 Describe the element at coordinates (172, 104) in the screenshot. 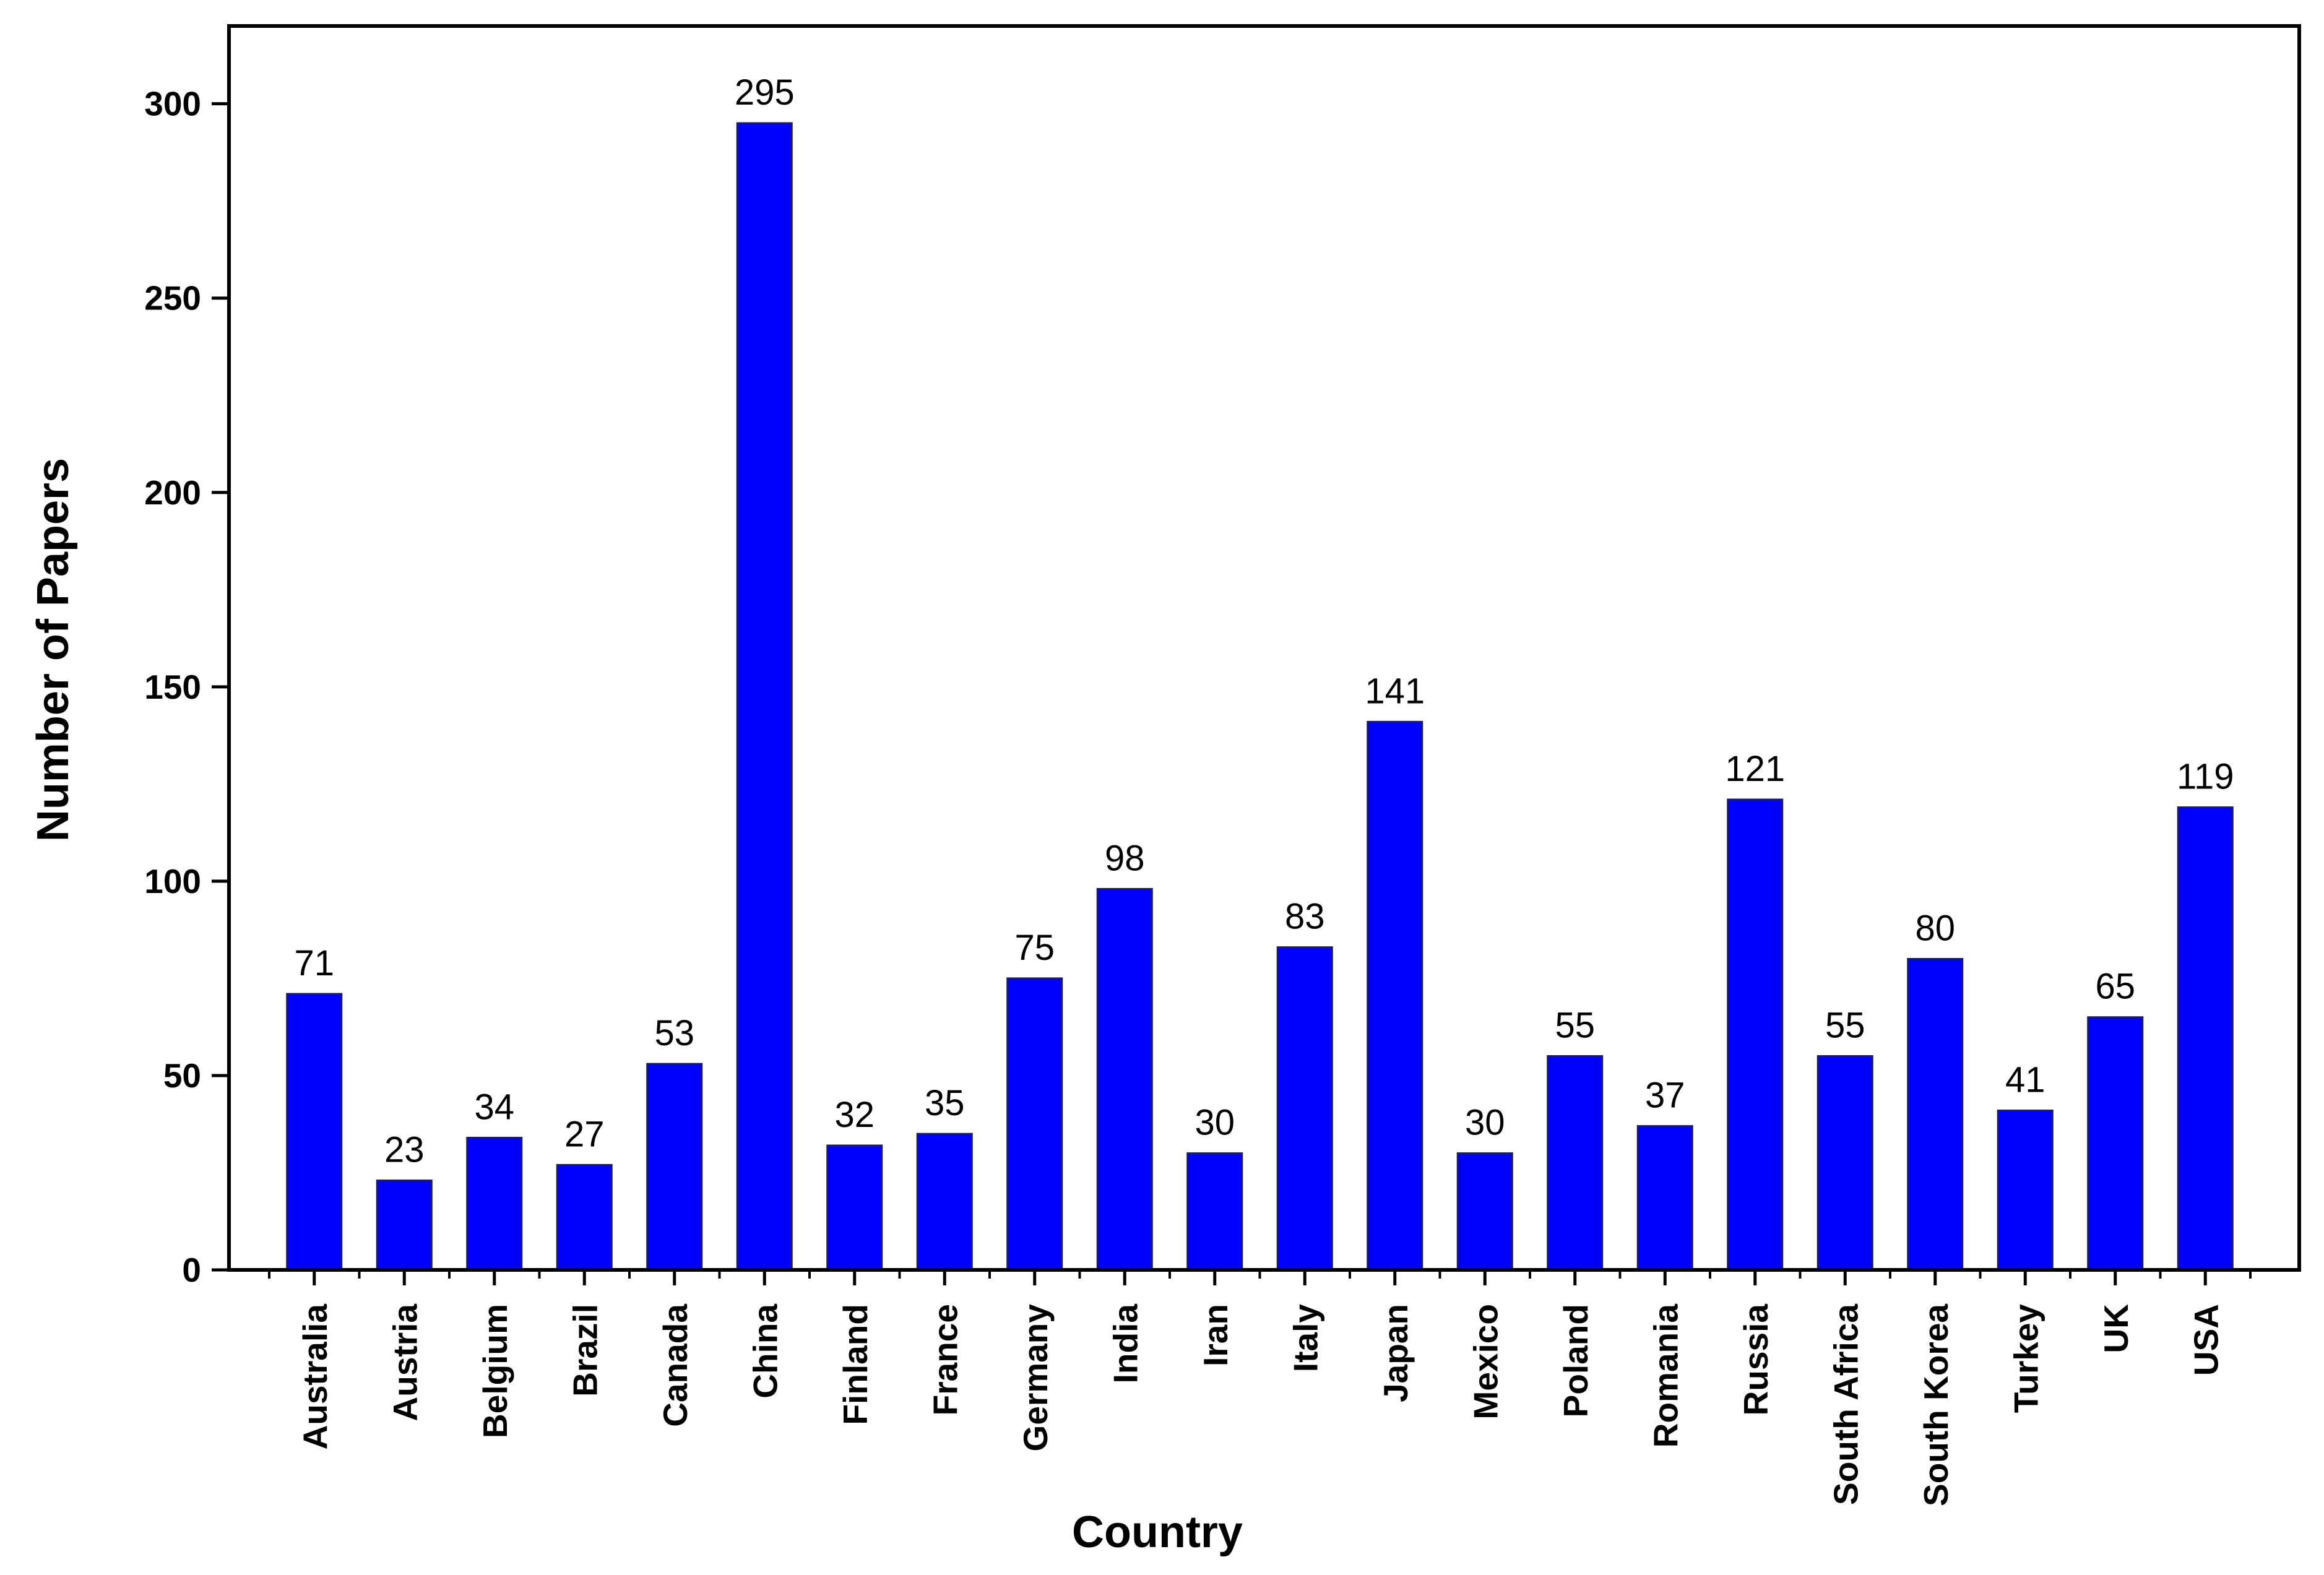

I see `y-tick-label: 300` at that location.